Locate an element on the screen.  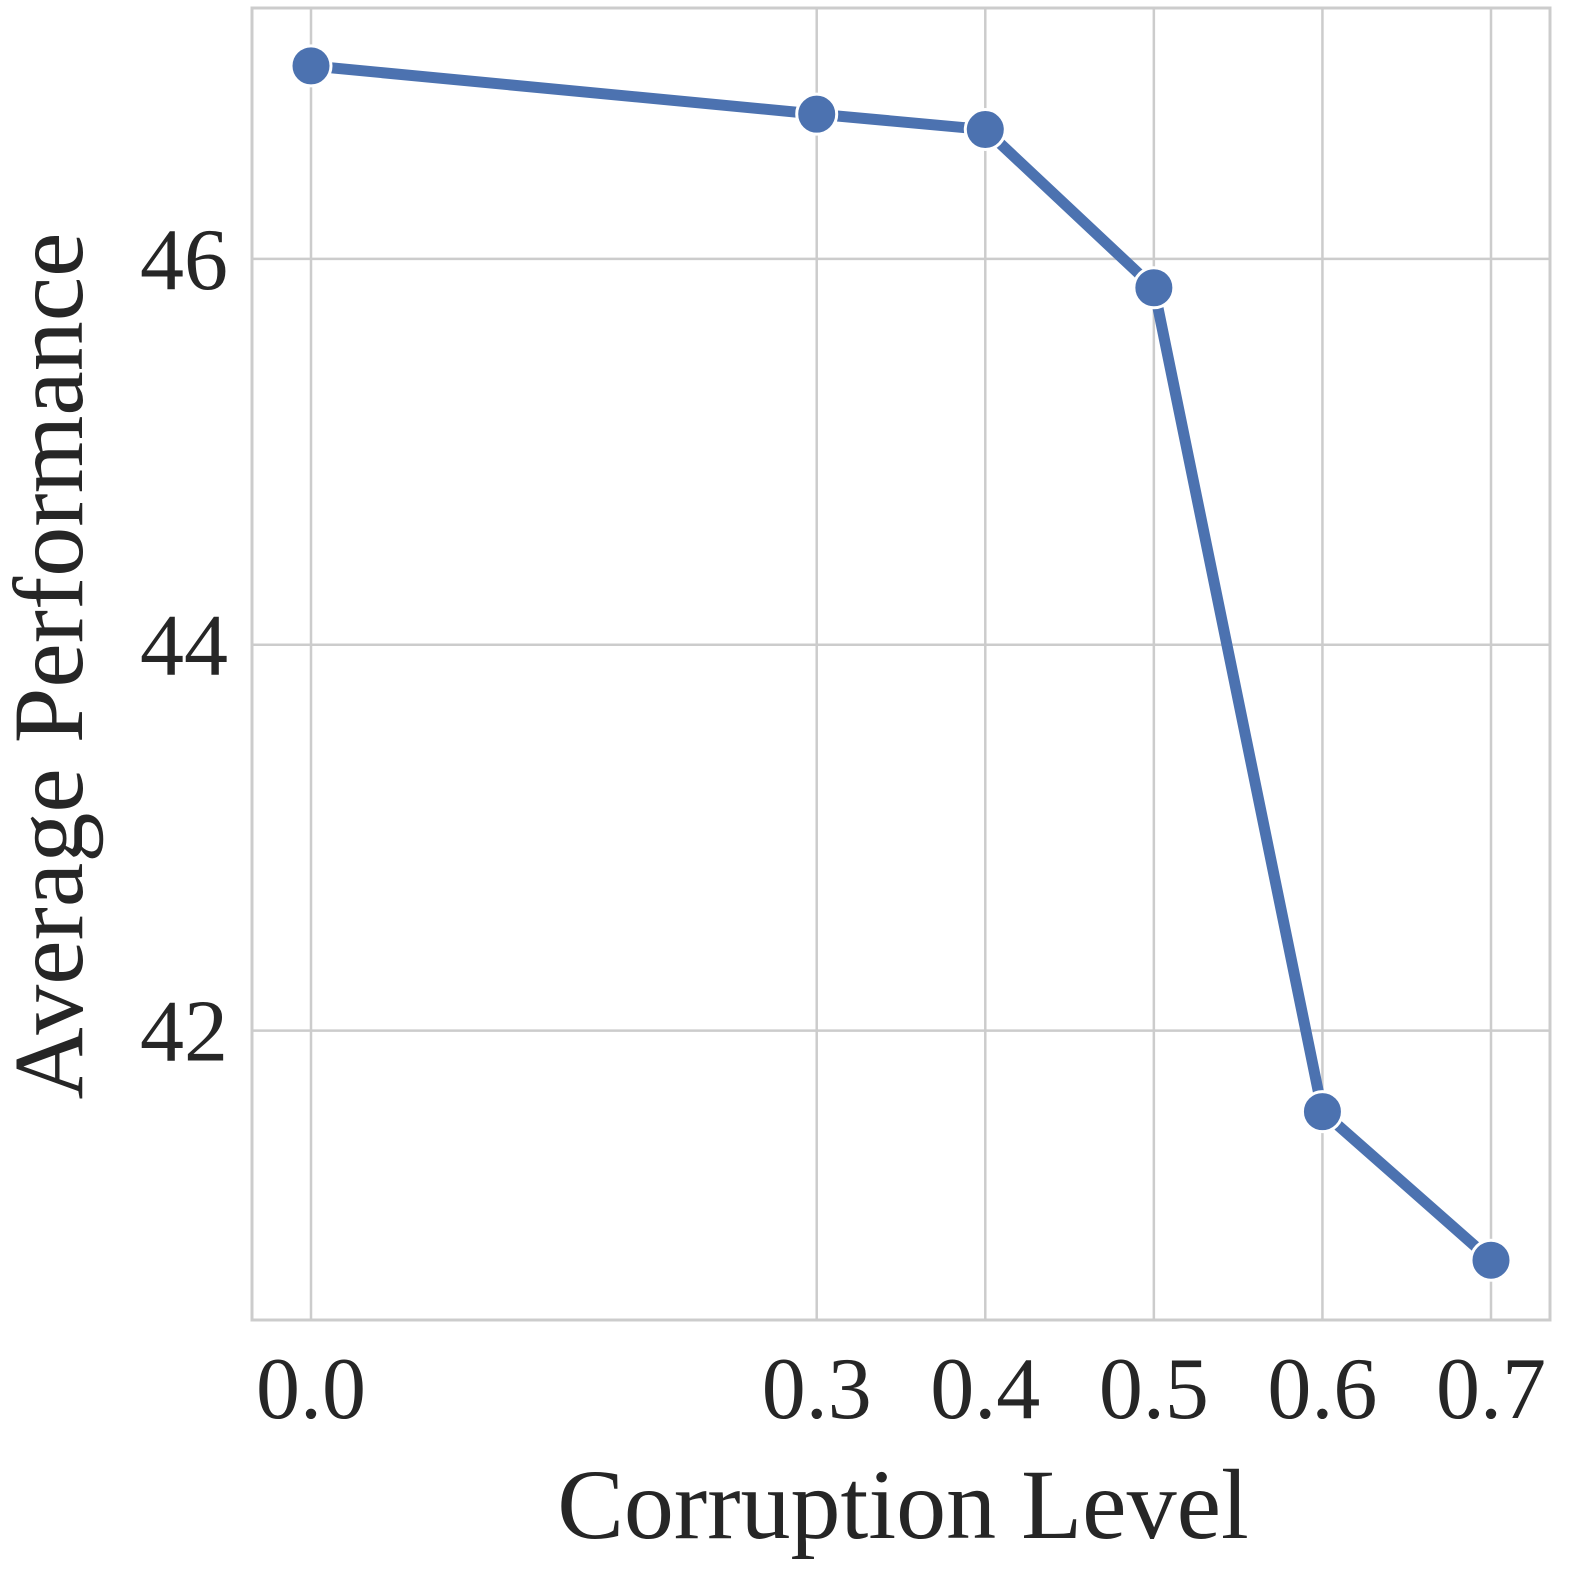
y-tick-labels: 42 44 46 is located at coordinates (184, 646).